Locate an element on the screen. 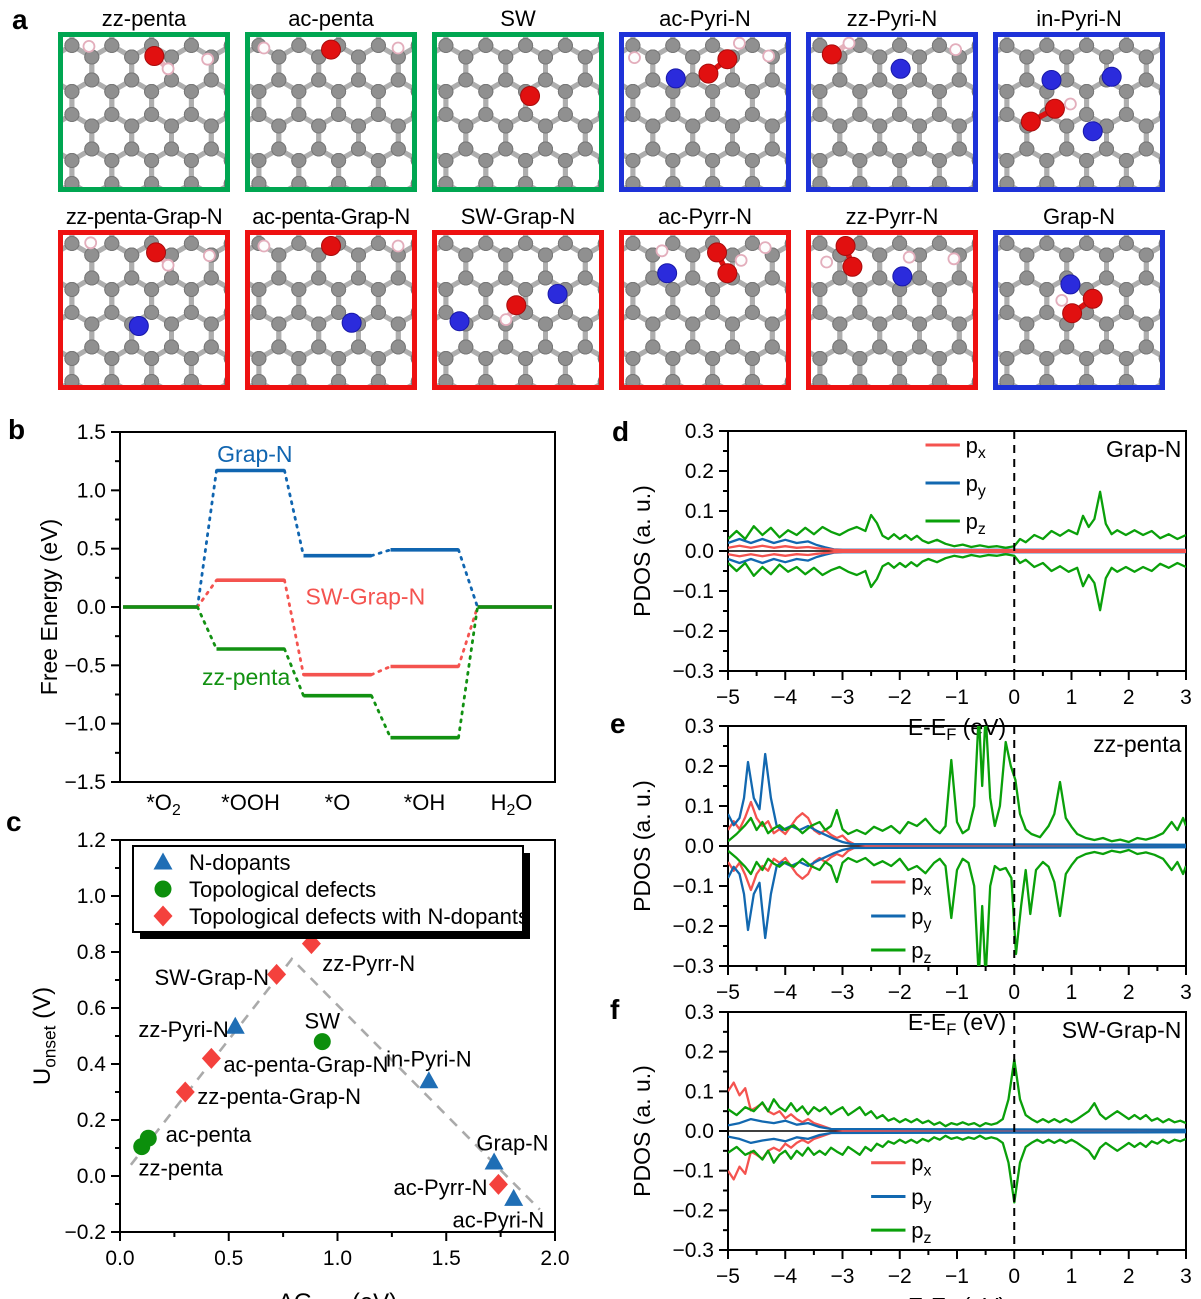 The height and width of the screenshot is (1299, 1201). structure-tile-SW: SW is located at coordinates (518, 101).